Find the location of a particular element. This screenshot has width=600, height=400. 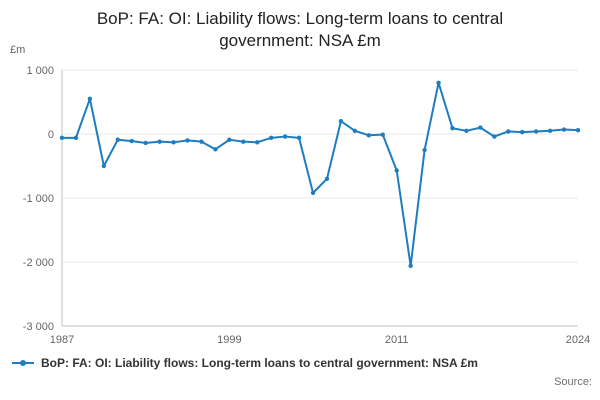

y-tick-label: 1 000 is located at coordinates (40, 71).